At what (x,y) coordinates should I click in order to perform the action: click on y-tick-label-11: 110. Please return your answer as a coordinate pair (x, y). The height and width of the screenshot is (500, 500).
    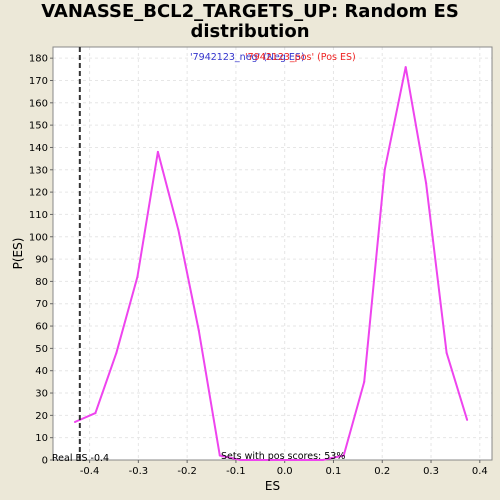
    Looking at the image, I should click on (38, 215).